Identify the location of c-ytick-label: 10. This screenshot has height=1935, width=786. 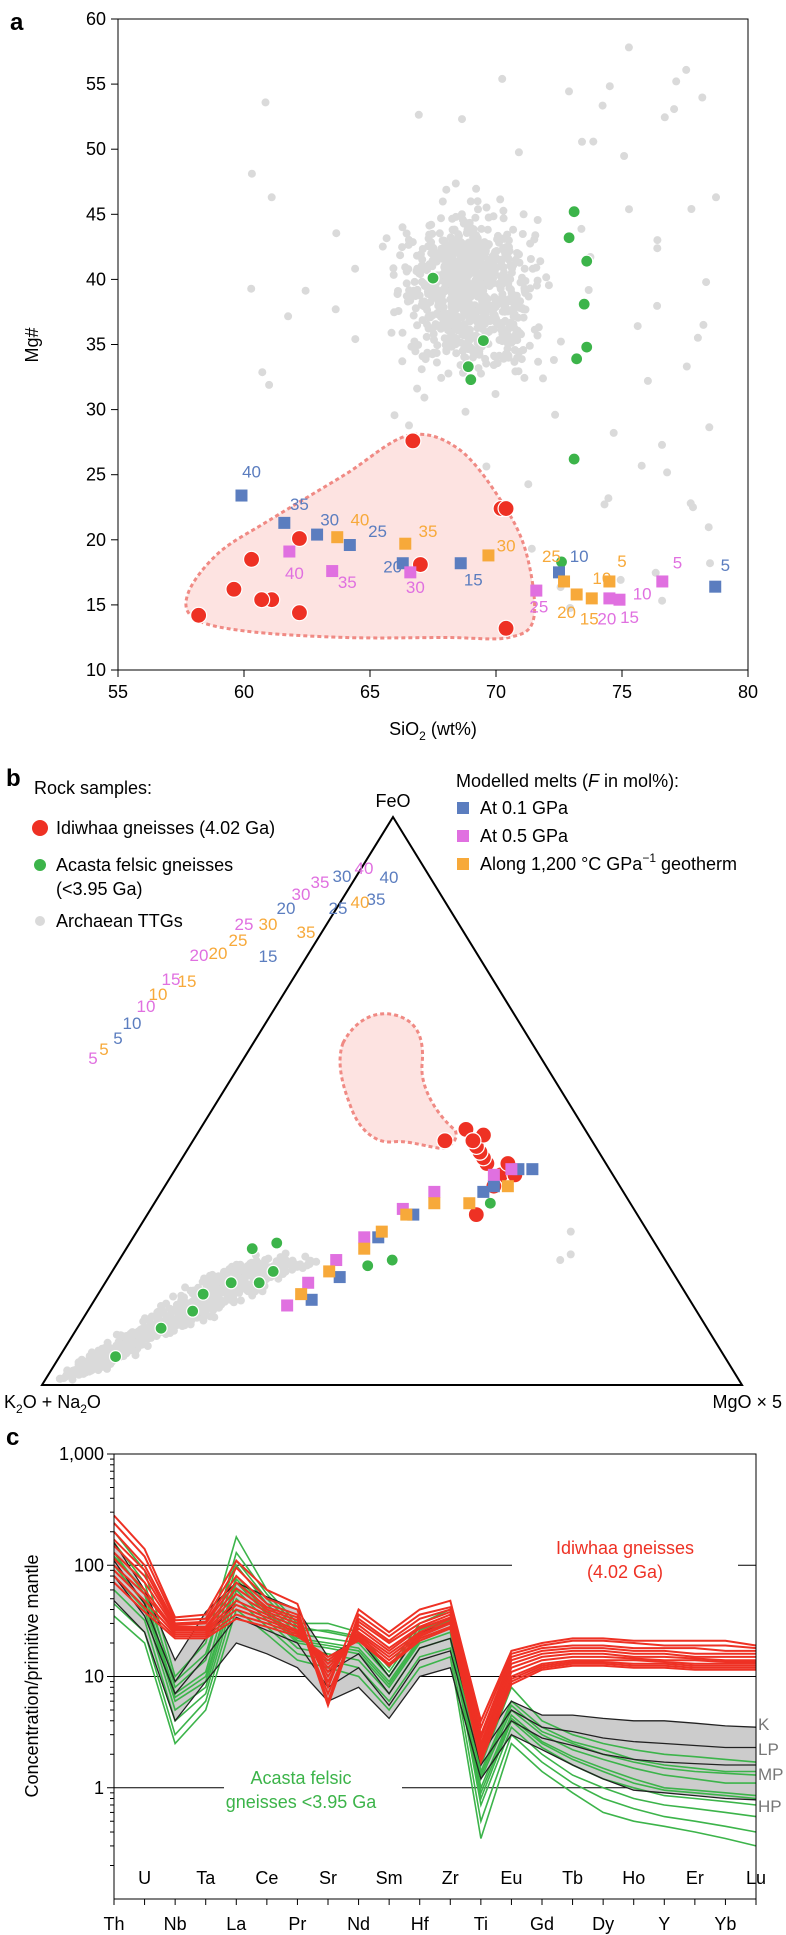
(94, 1677).